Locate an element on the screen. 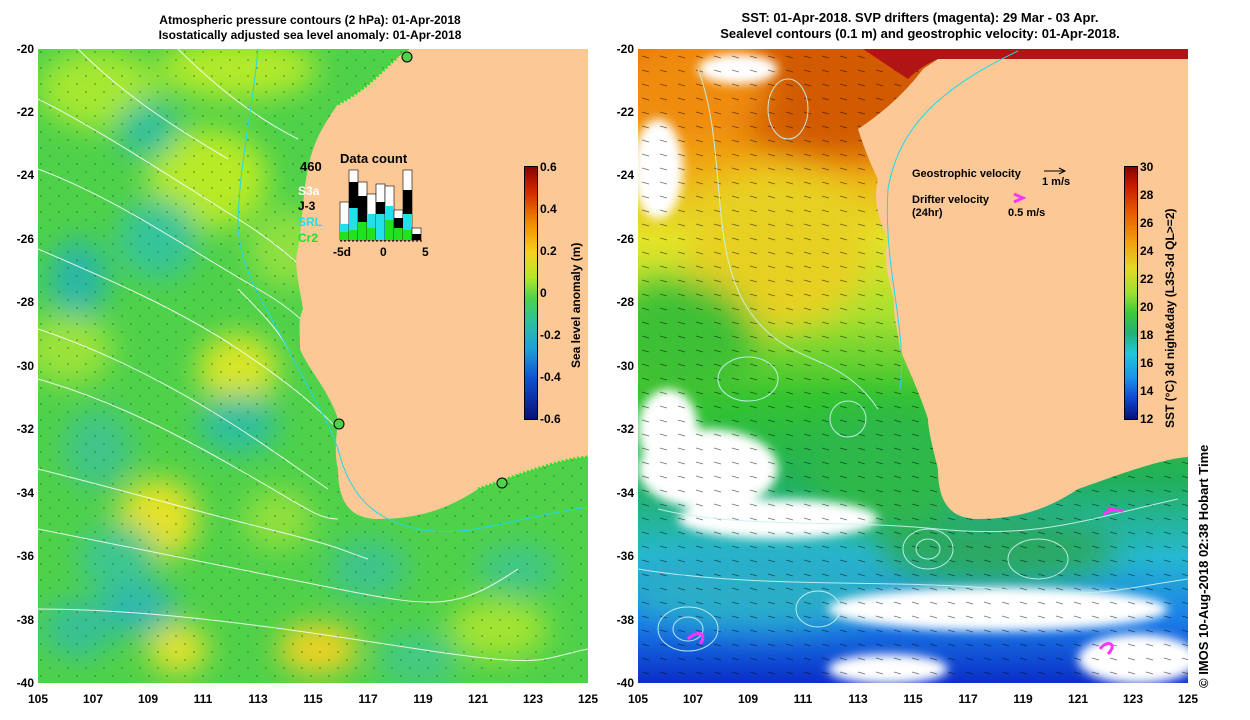 The width and height of the screenshot is (1250, 720). drifter-velocity-arrow-icon is located at coordinates (1019, 198).